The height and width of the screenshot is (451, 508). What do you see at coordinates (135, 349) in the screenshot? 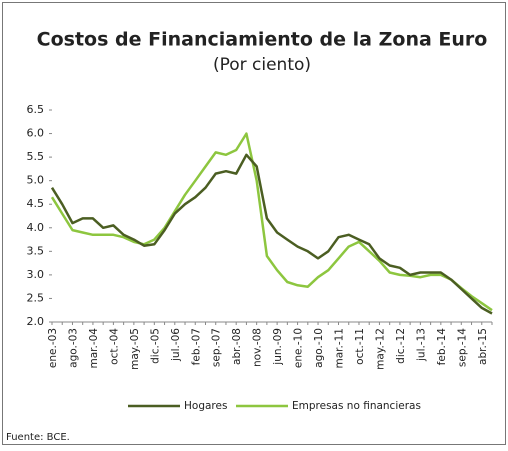
I see `x-tick-label: may.-05` at bounding box center [135, 349].